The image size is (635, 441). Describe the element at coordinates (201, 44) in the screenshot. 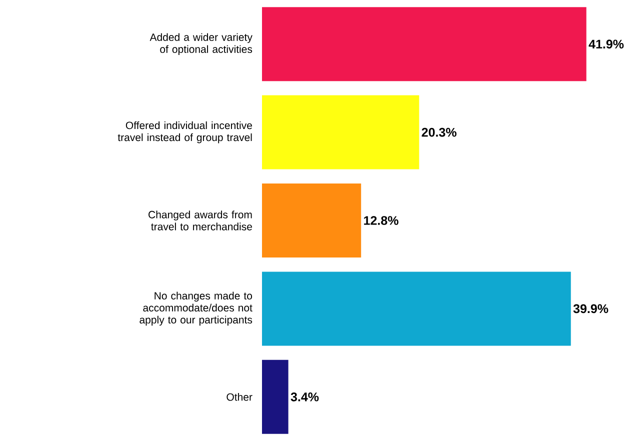

I see `y-tick-label: Added a wider variety of optional activities` at that location.